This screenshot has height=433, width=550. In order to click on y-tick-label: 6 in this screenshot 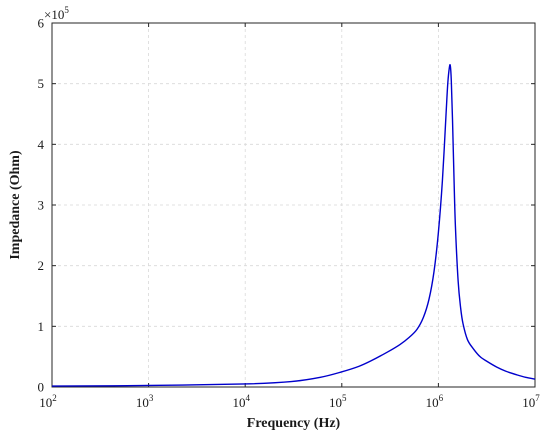, I will do `click(41, 23)`.